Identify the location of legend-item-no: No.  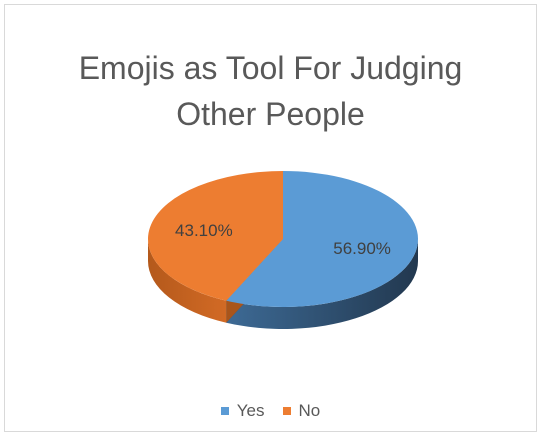
(301, 411).